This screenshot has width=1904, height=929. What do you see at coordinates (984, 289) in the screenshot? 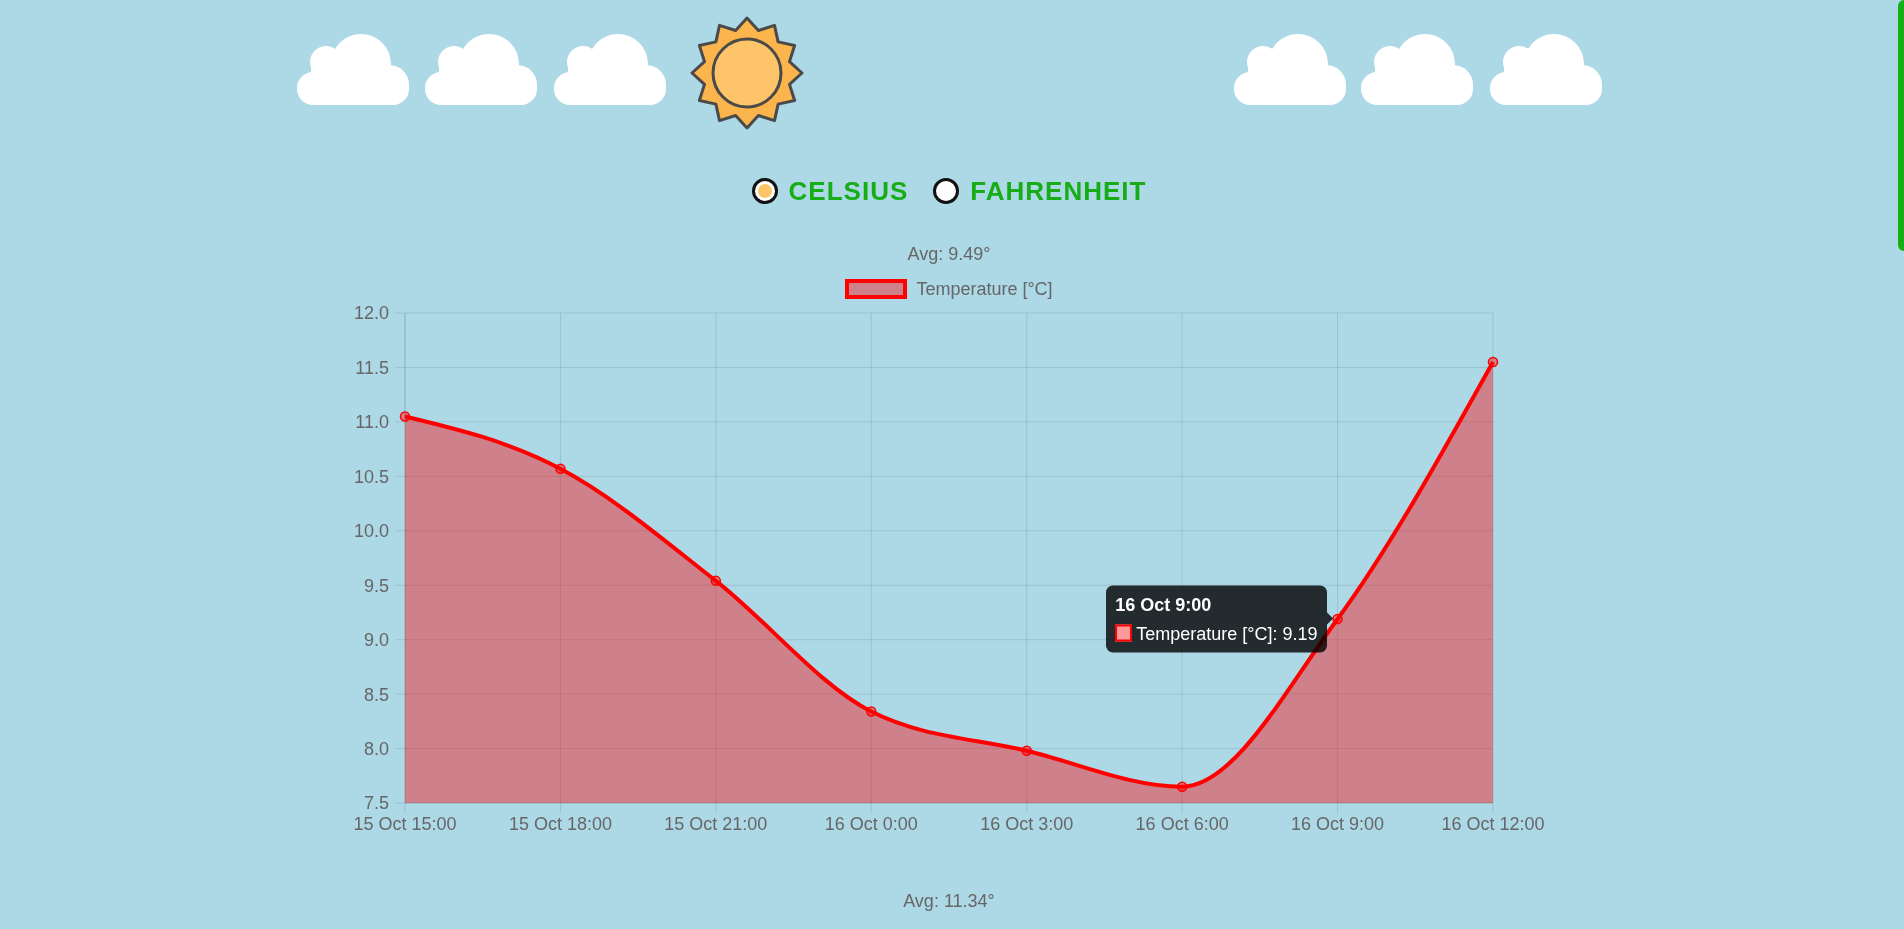
I see `legend-label: Temperature [°C]` at bounding box center [984, 289].